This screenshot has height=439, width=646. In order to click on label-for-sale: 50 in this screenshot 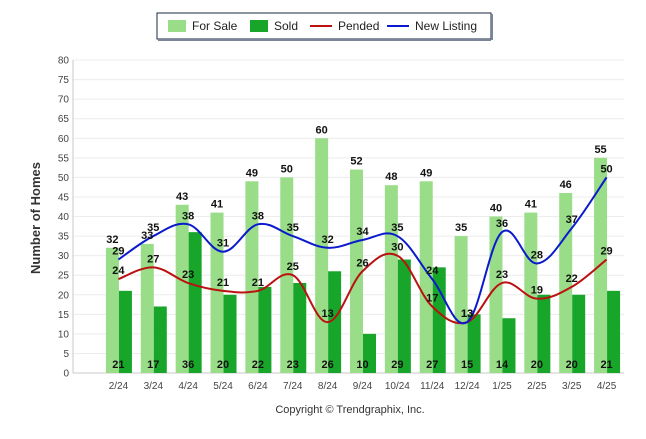, I will do `click(287, 169)`.